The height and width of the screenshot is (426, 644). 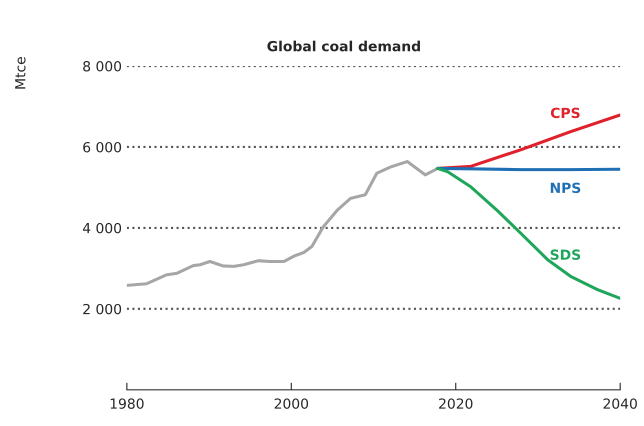 What do you see at coordinates (102, 147) in the screenshot?
I see `y-tick-label: 6 000` at bounding box center [102, 147].